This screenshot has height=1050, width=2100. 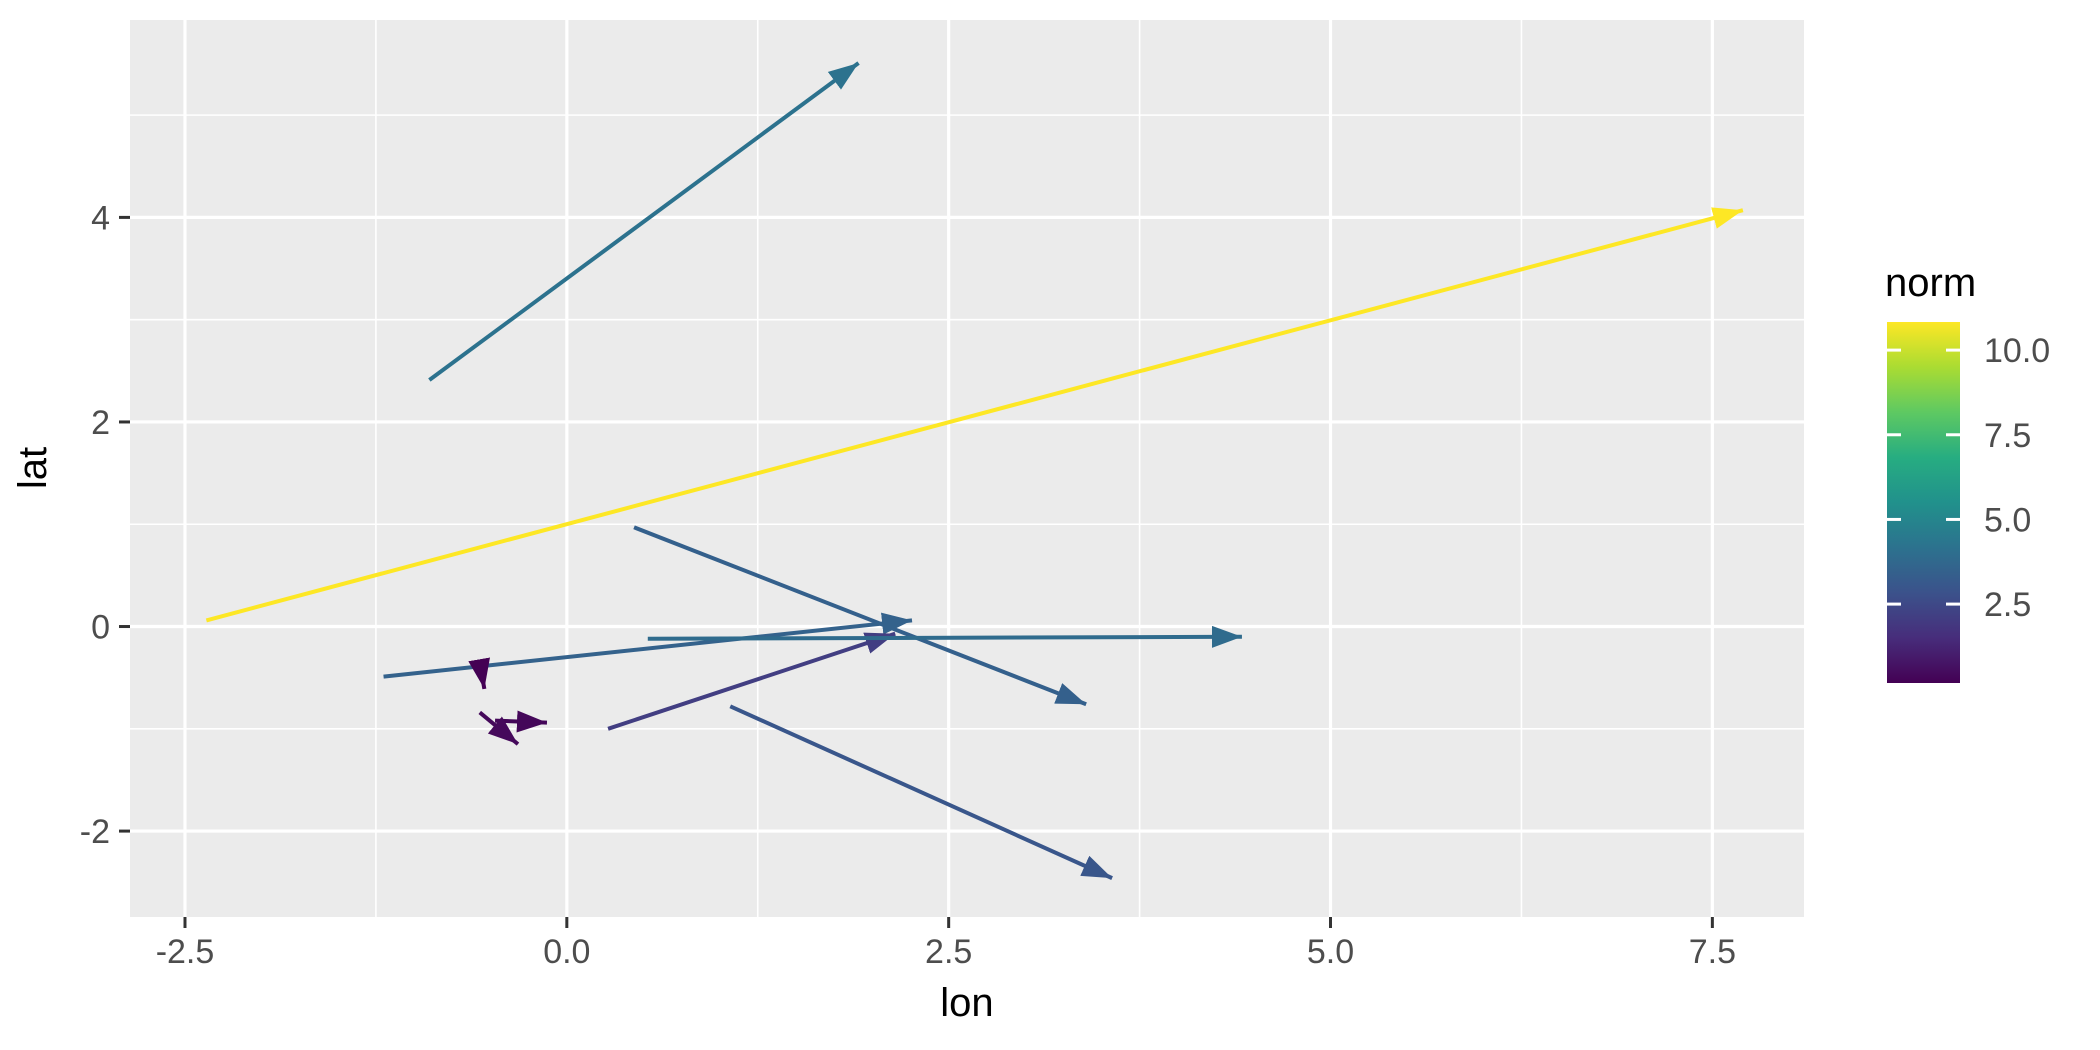 I want to click on legend-colorbar, so click(x=1923, y=502).